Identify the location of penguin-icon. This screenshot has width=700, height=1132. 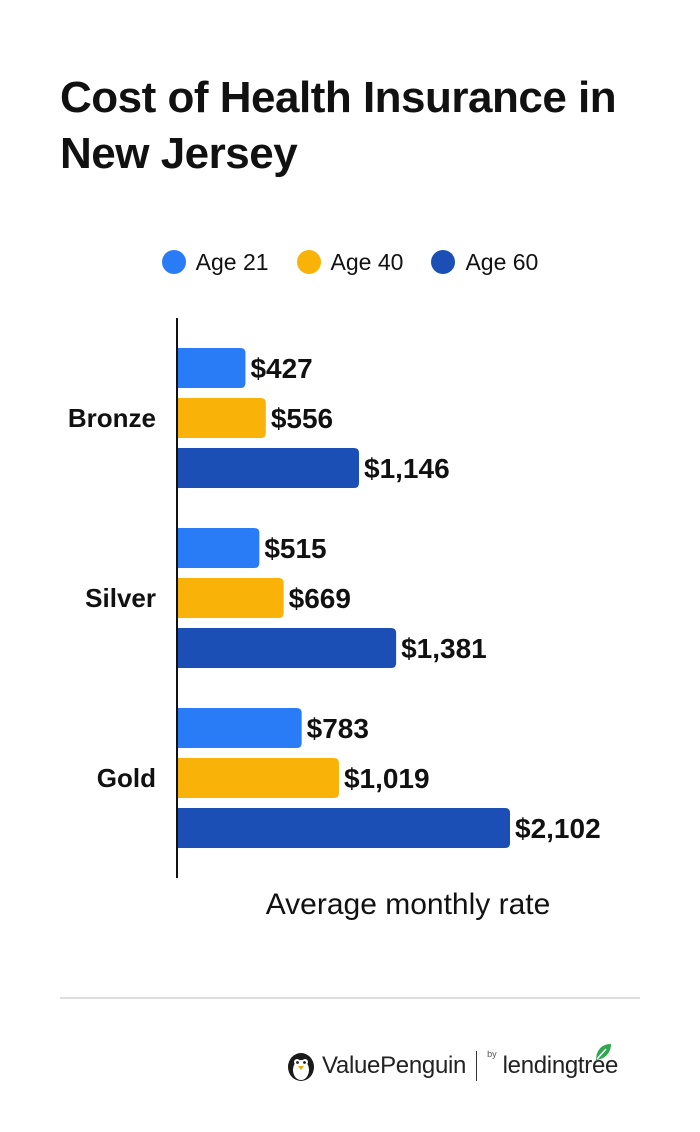
(301, 1067).